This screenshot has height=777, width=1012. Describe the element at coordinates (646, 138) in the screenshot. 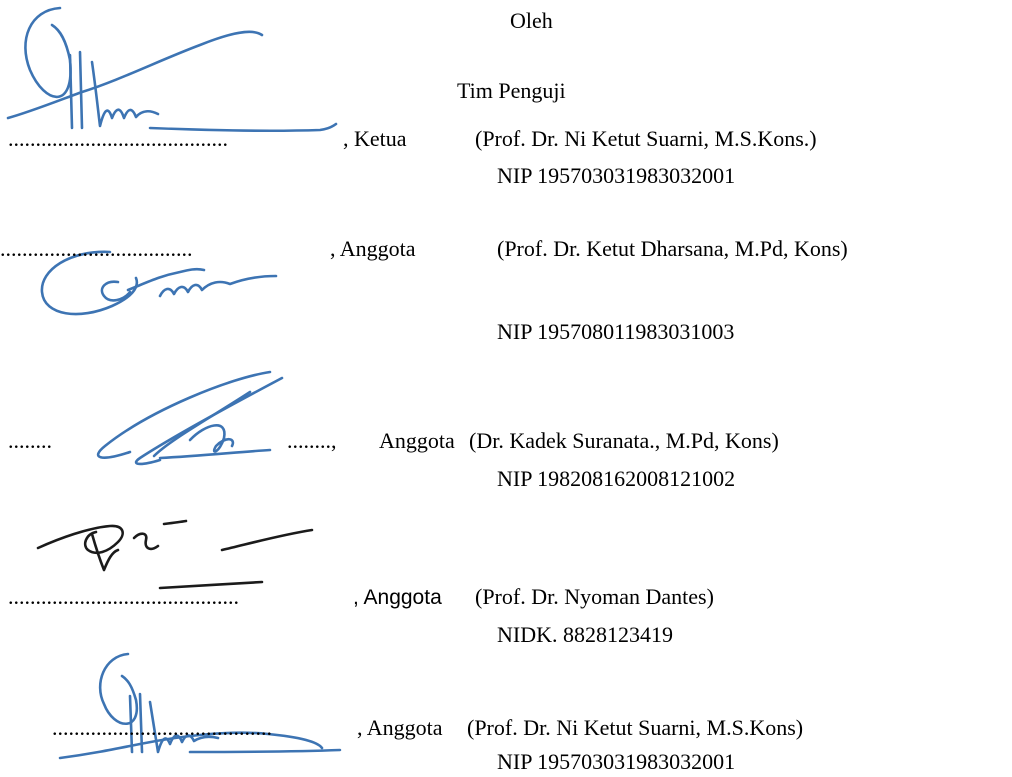

I see `row-1-name: (Prof. Dr. Ni Ketut Suarni, M.S.Kons.)` at that location.